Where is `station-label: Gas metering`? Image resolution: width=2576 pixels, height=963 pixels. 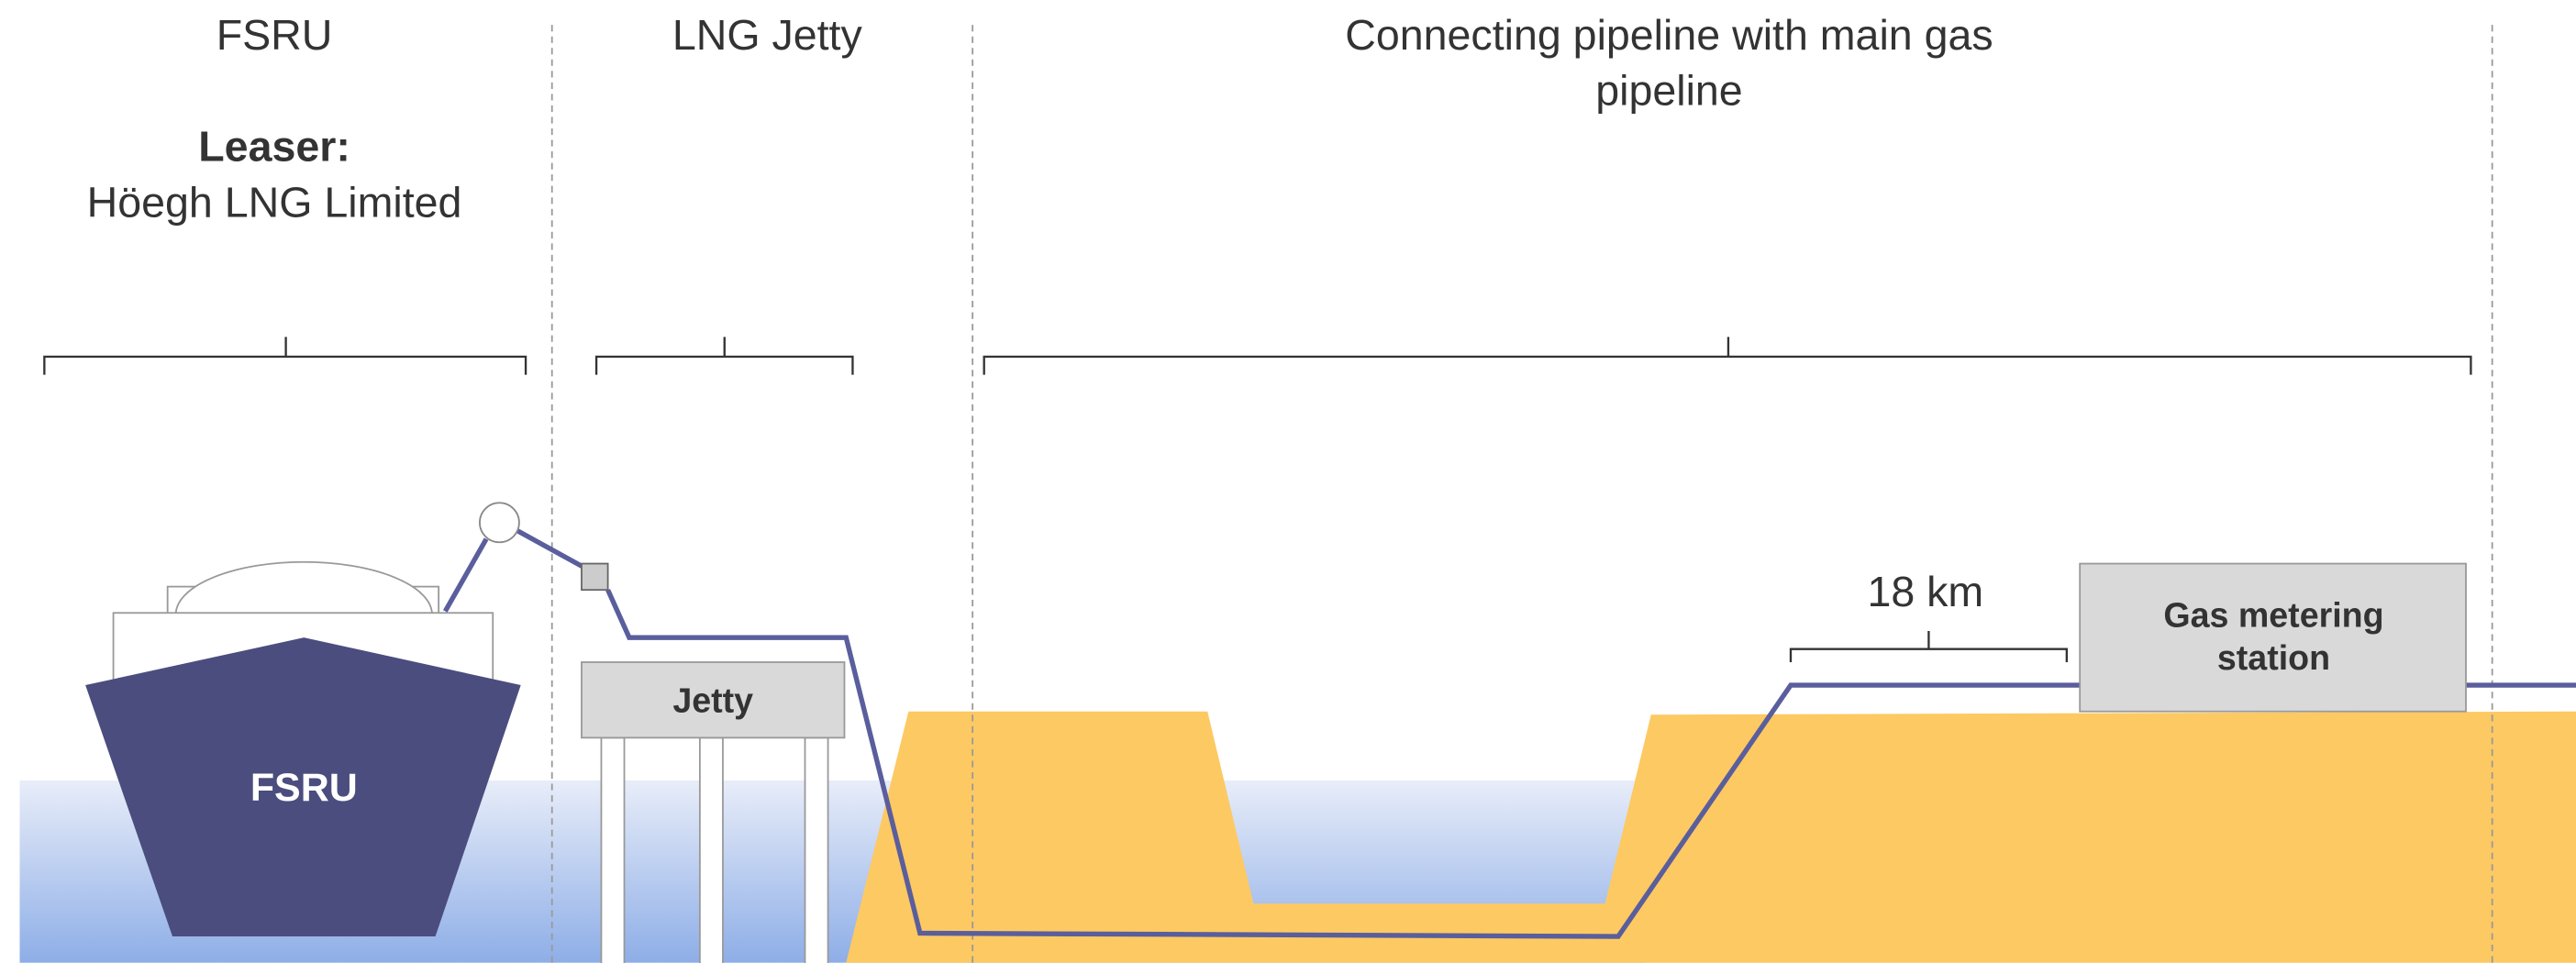 station-label: Gas metering is located at coordinates (2273, 615).